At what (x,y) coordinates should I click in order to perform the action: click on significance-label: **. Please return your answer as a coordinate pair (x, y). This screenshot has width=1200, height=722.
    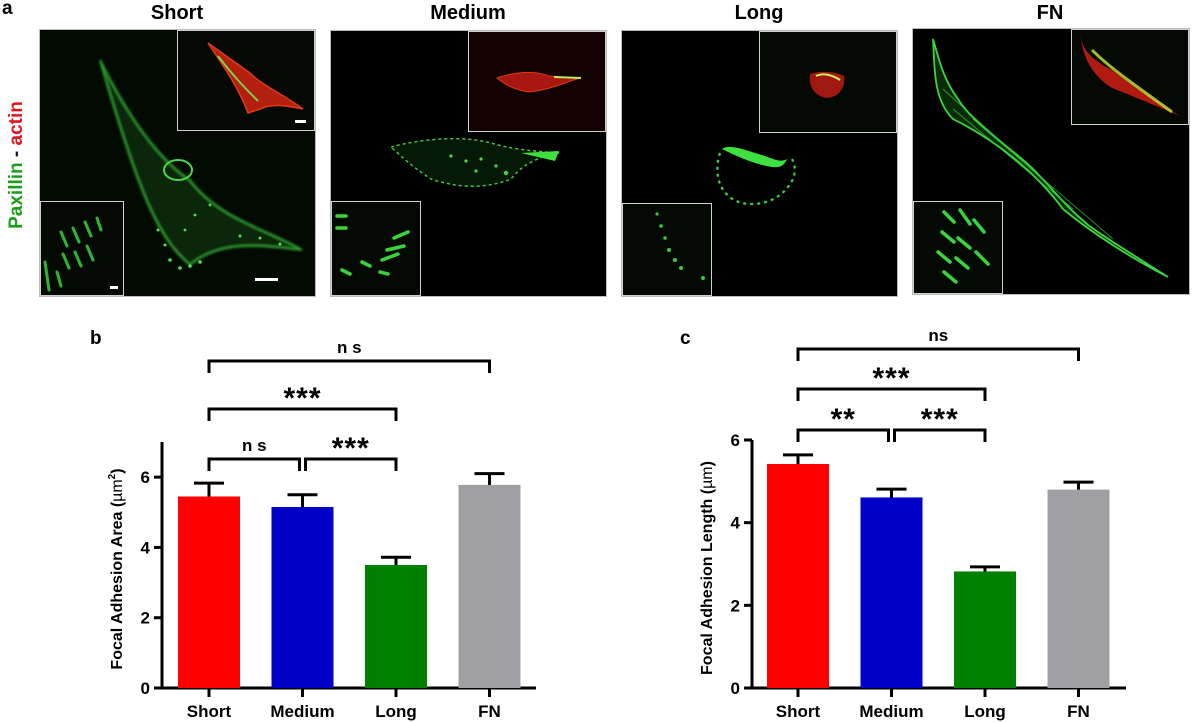
    Looking at the image, I should click on (843, 419).